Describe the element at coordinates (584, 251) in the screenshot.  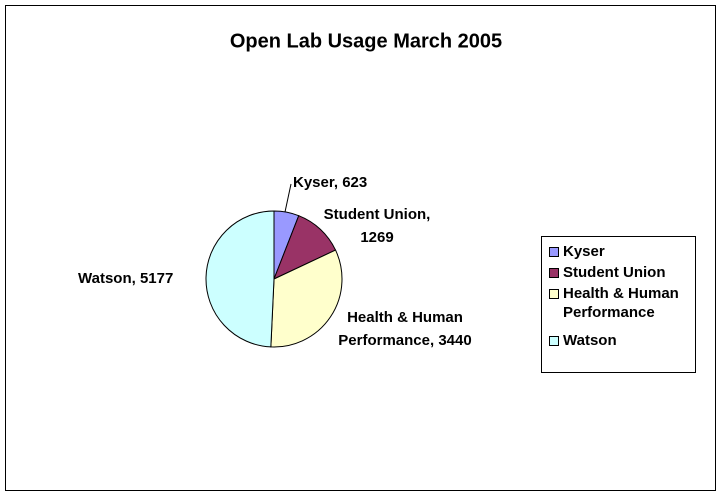
I see `legend-label: Kyser` at that location.